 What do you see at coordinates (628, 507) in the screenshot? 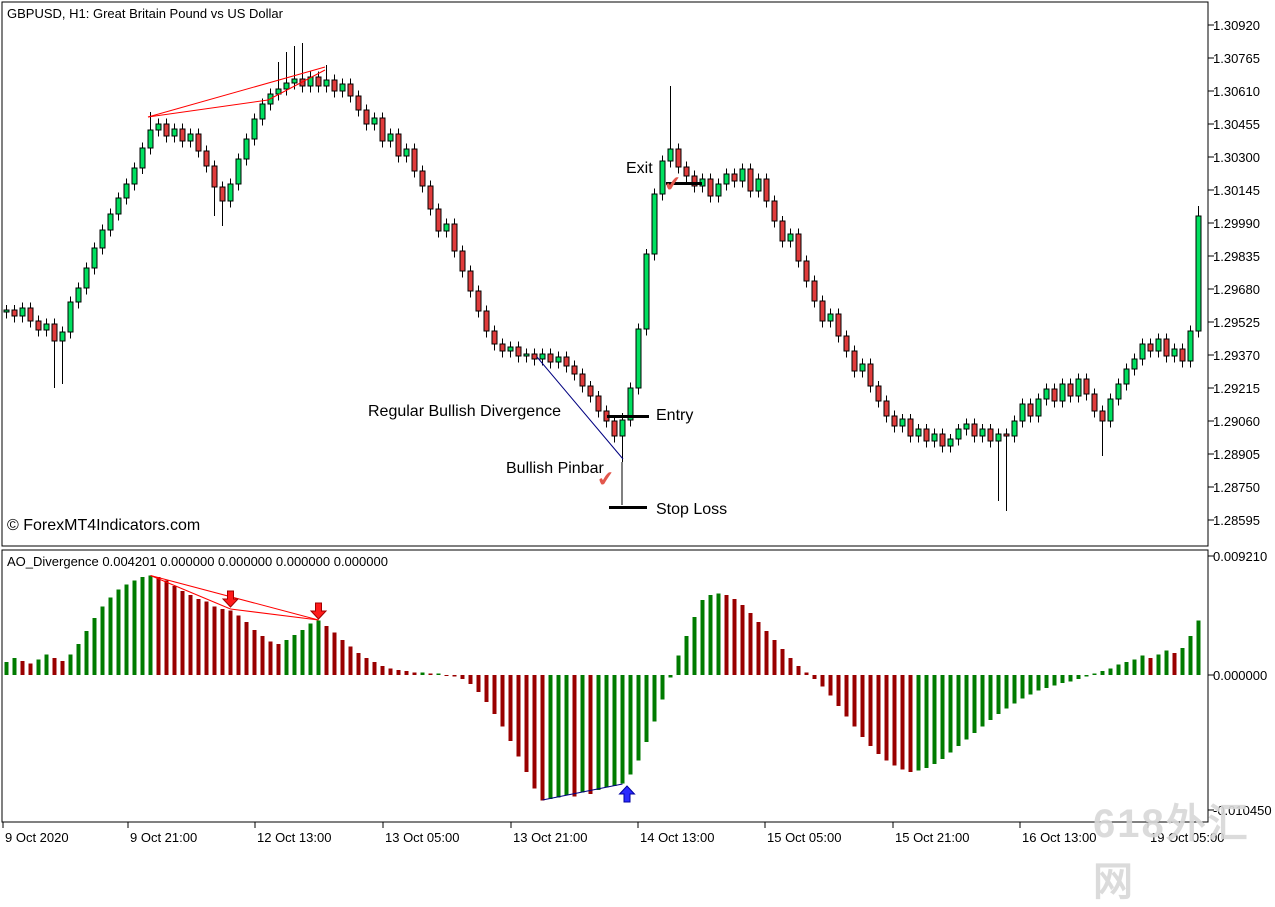
I see `stop-loss-line` at bounding box center [628, 507].